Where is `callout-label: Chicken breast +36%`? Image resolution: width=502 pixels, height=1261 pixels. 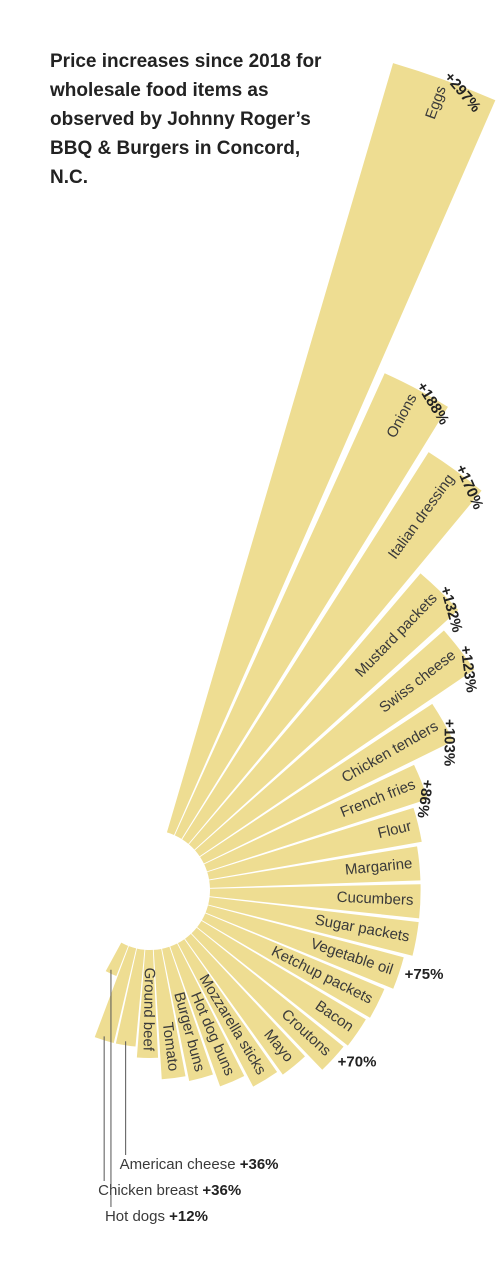 callout-label: Chicken breast +36% is located at coordinates (169, 1190).